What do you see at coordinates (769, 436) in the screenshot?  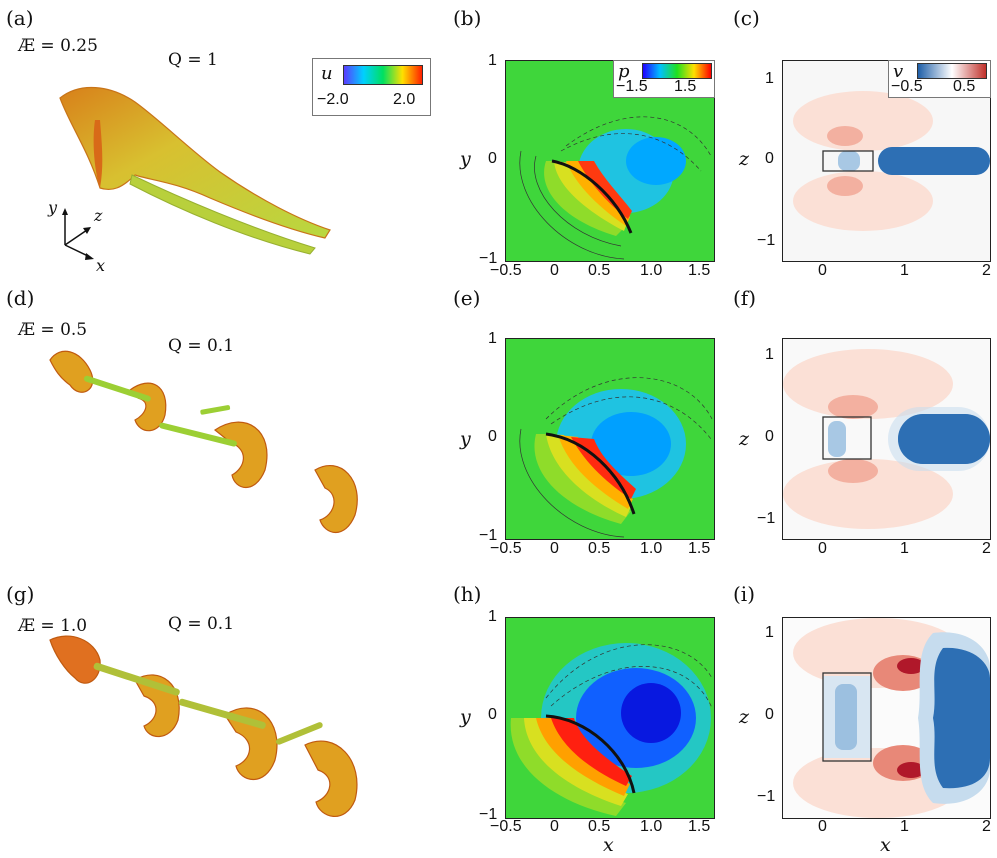 I see `z-tick-f-mid: 0` at bounding box center [769, 436].